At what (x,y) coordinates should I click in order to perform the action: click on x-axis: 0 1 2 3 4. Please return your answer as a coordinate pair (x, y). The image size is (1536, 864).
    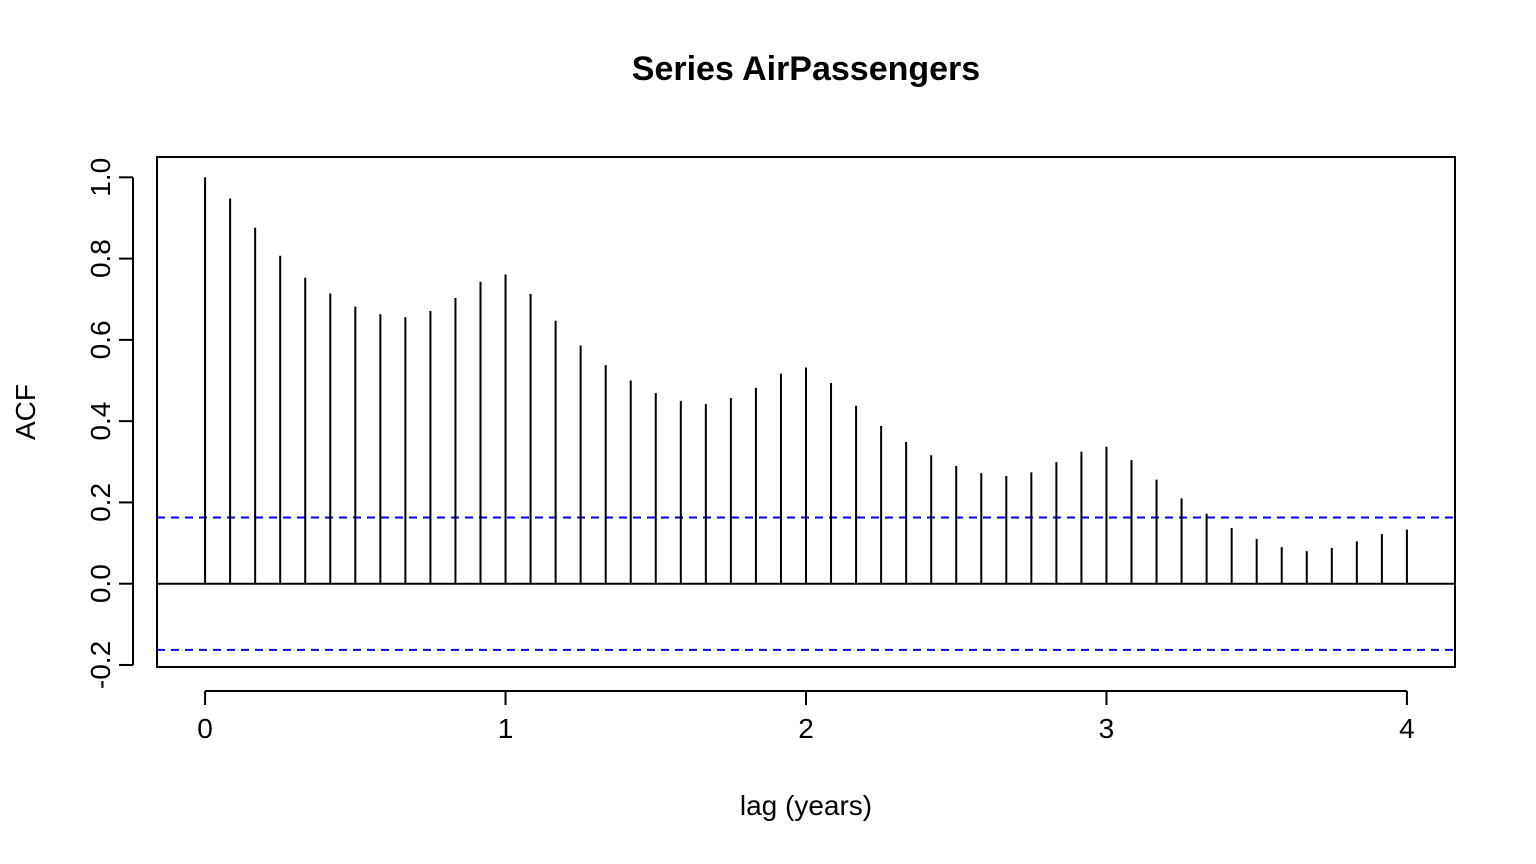
    Looking at the image, I should click on (806, 717).